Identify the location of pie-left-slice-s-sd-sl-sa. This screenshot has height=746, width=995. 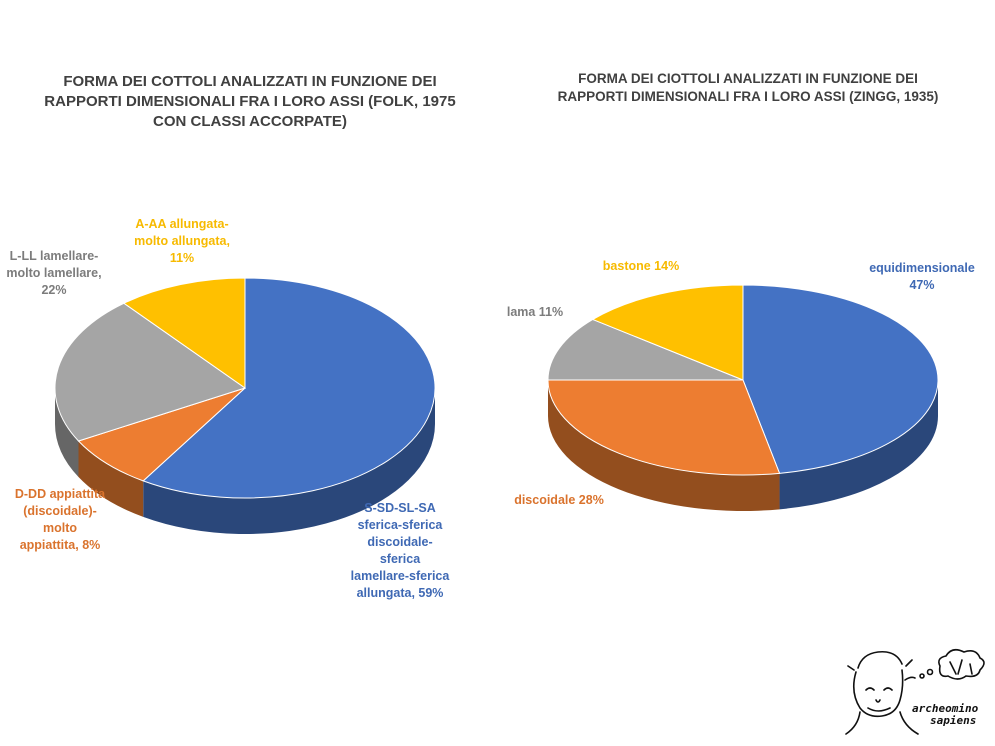
(289, 388).